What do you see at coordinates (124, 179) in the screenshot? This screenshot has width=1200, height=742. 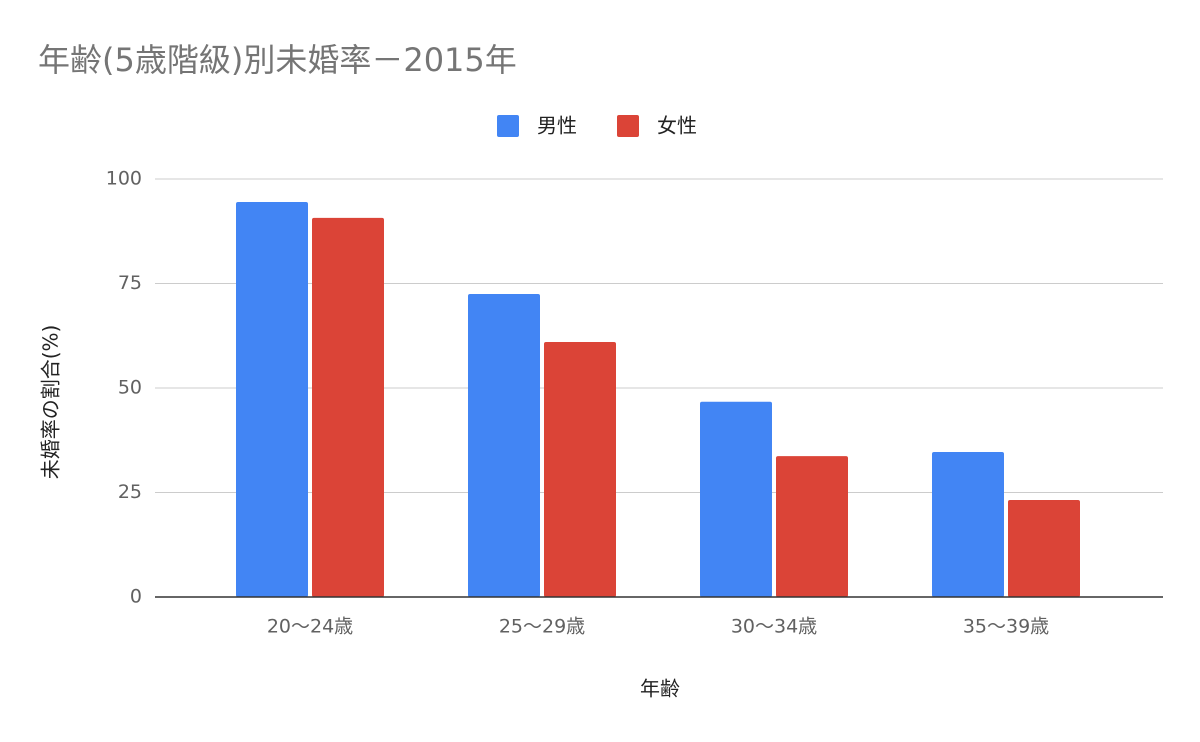 I see `y-tick-label: 100` at bounding box center [124, 179].